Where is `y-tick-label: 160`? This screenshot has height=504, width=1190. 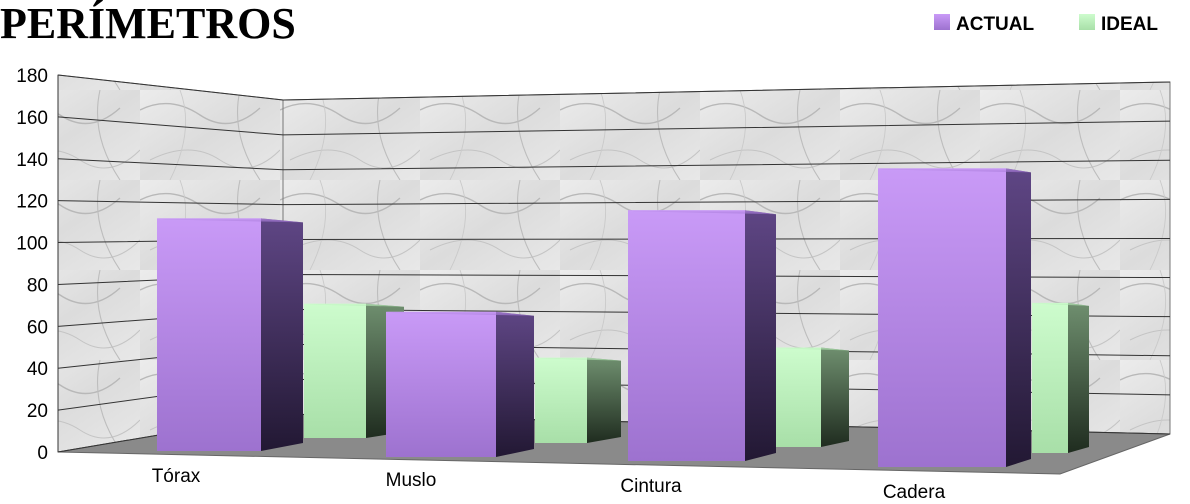 y-tick-label: 160 is located at coordinates (32, 118).